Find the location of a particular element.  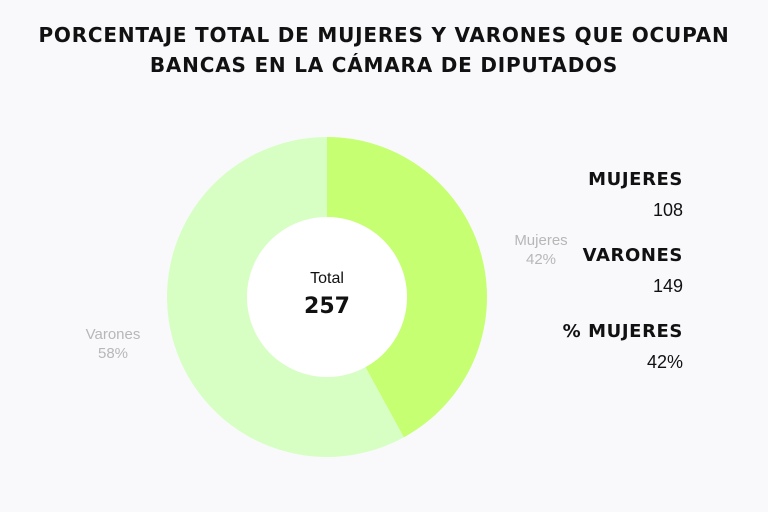

stat-label-percent-mujeres: % MUJERES is located at coordinates (622, 331).